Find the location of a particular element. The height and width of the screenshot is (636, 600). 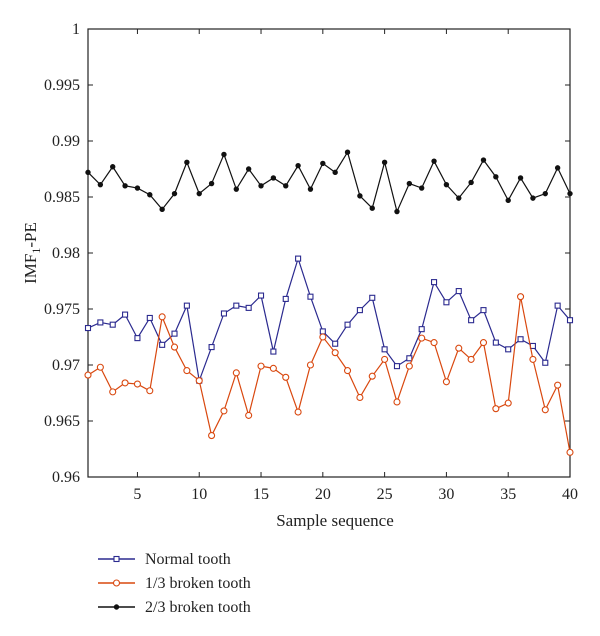

x-axis-title: Sample sequence is located at coordinates (335, 520).